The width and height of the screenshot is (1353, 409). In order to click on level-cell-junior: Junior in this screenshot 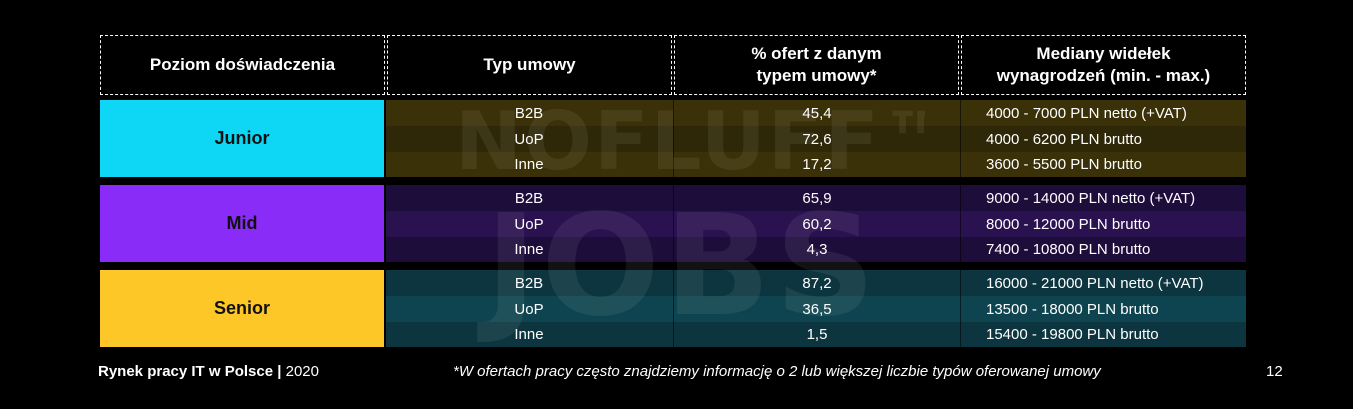, I will do `click(242, 138)`.